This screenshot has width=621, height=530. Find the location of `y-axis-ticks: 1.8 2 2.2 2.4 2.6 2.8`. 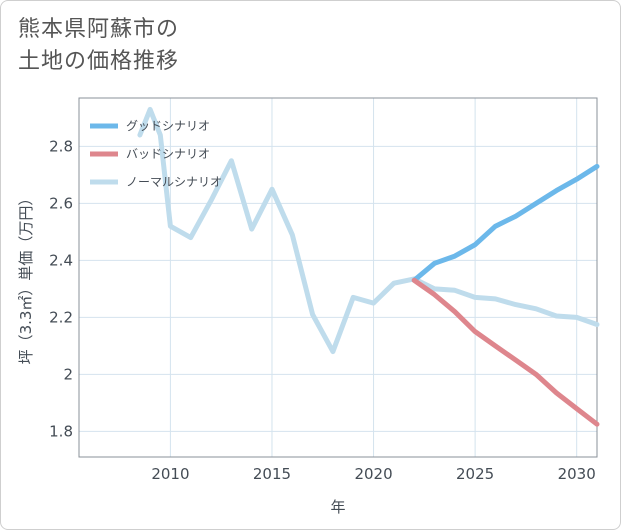

y-axis-ticks: 1.8 2 2.2 2.4 2.6 2.8 is located at coordinates (61, 288).